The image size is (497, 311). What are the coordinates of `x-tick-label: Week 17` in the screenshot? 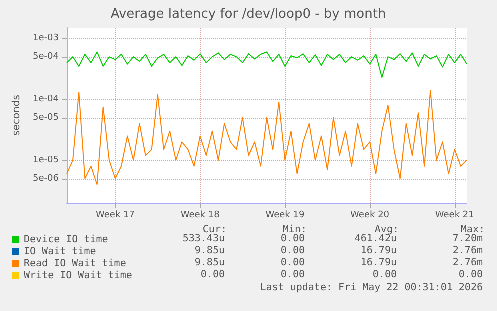 It's located at (115, 215).